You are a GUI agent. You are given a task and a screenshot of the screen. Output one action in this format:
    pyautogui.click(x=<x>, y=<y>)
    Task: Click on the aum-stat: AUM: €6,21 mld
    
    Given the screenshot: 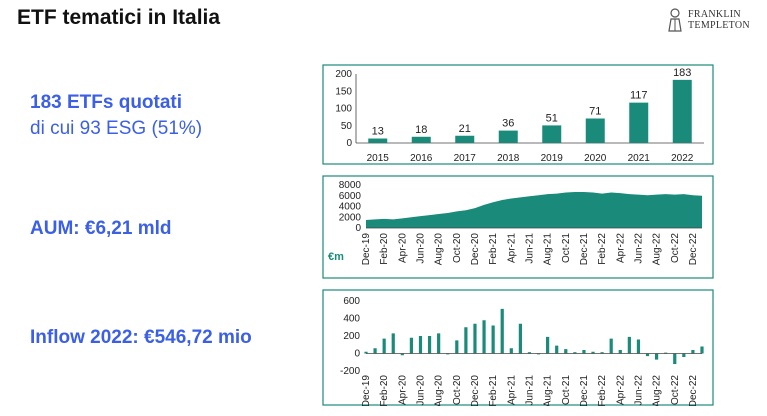 What is the action you would take?
    pyautogui.click(x=101, y=228)
    